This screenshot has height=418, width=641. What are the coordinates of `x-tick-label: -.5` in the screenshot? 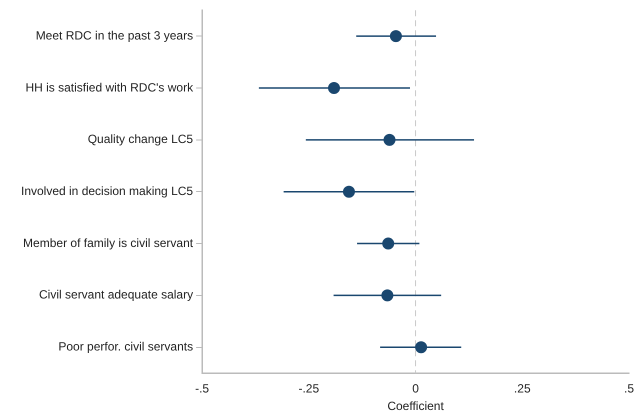 It's located at (202, 389).